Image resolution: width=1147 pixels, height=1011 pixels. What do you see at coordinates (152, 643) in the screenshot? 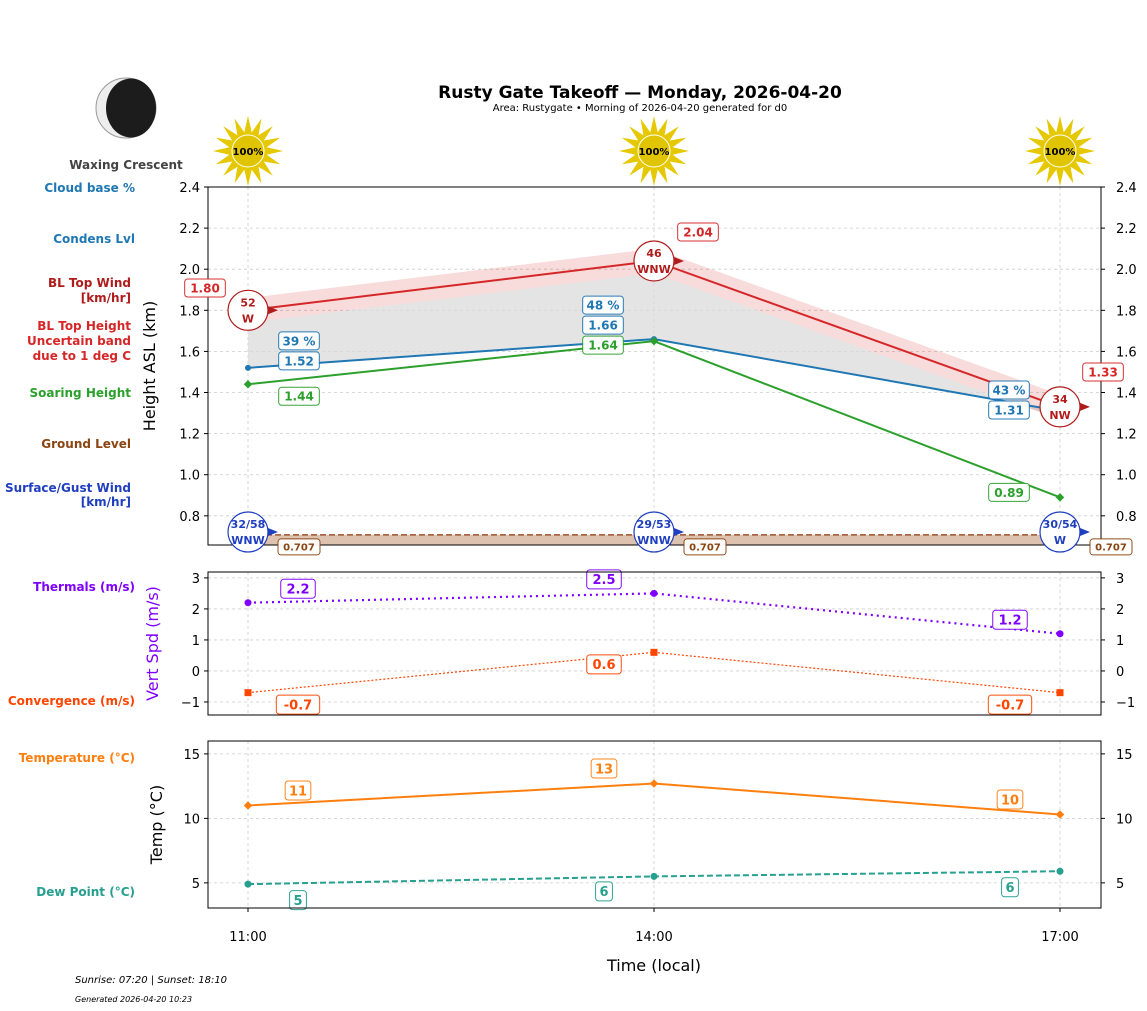
I see `y-axis-label: Vert Spd (m/s)` at bounding box center [152, 643].